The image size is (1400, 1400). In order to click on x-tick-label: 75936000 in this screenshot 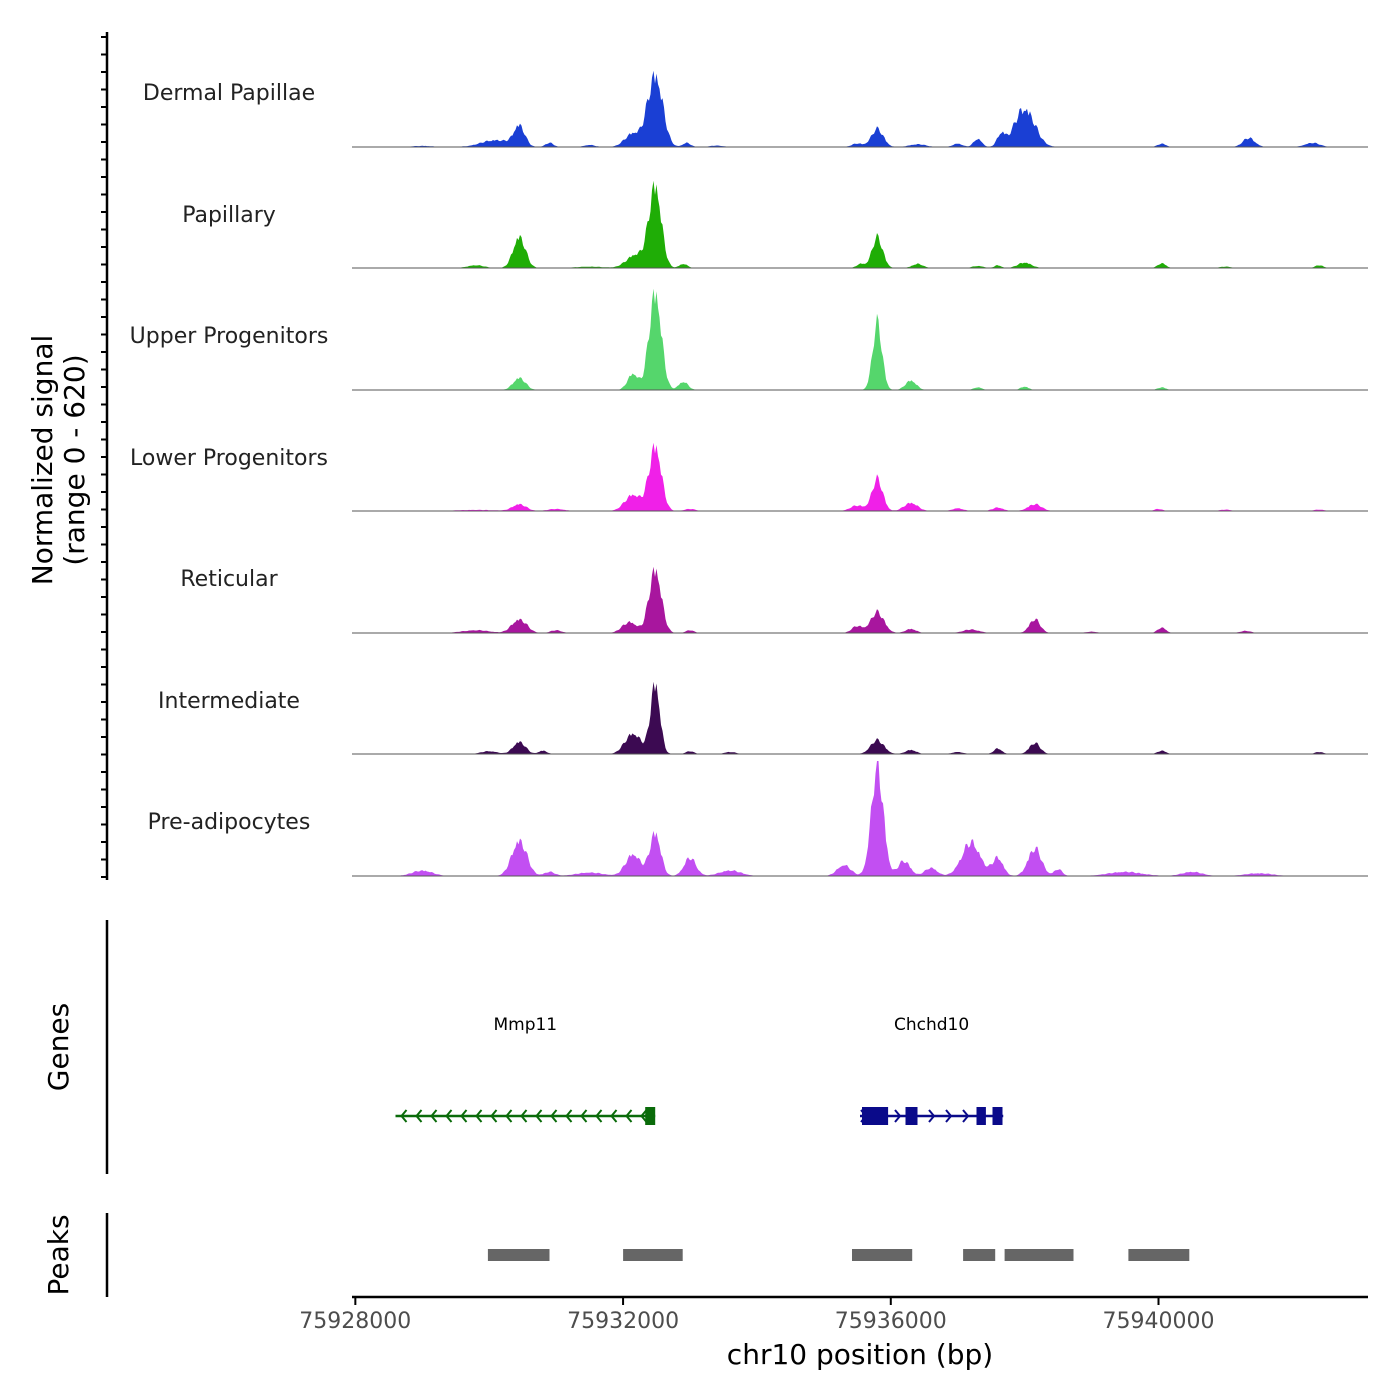, I will do `click(891, 1321)`.